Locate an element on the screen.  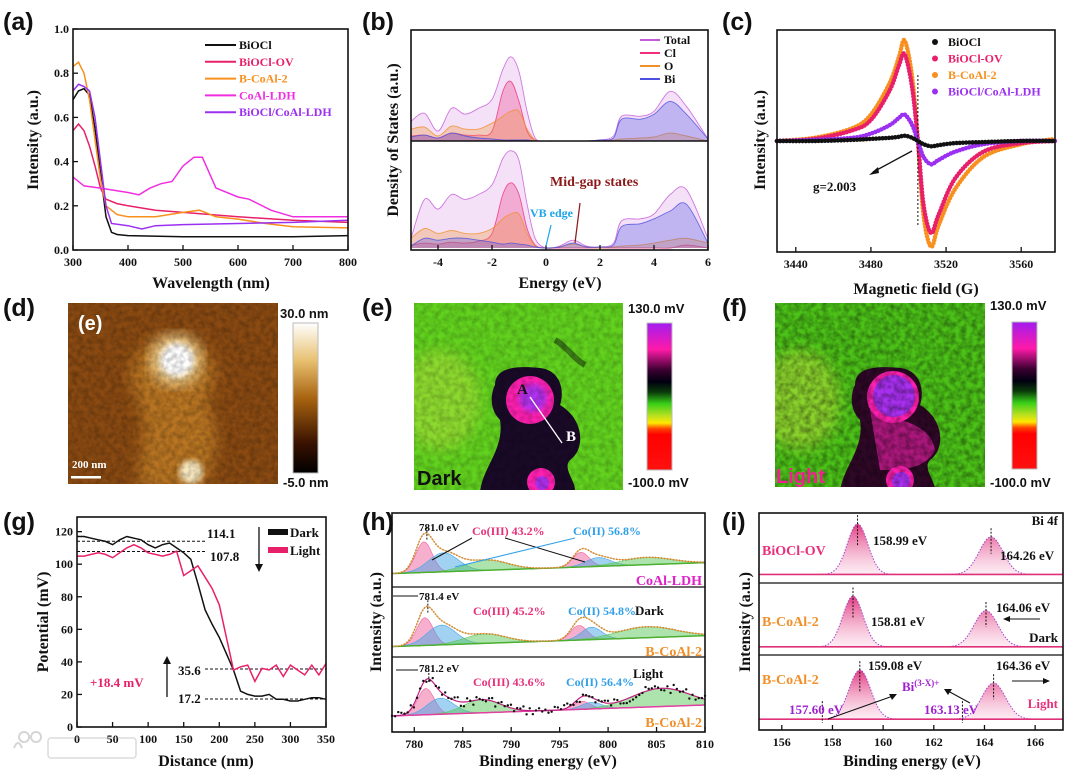
i-s1-p1: 158.99 eV is located at coordinates (900, 540).